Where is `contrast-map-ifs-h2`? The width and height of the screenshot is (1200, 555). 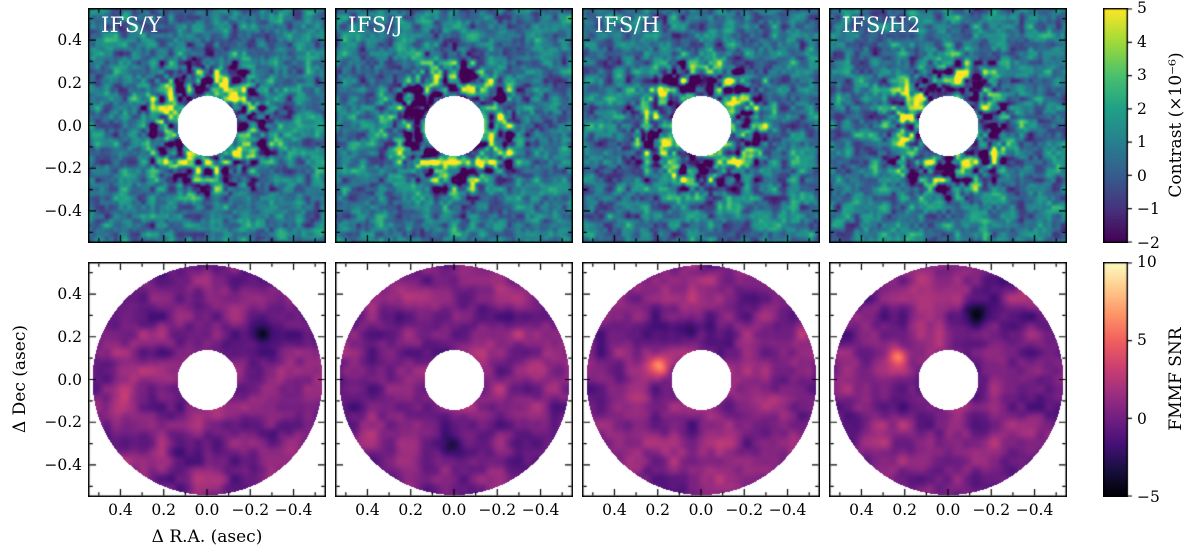 contrast-map-ifs-h2 is located at coordinates (948, 125).